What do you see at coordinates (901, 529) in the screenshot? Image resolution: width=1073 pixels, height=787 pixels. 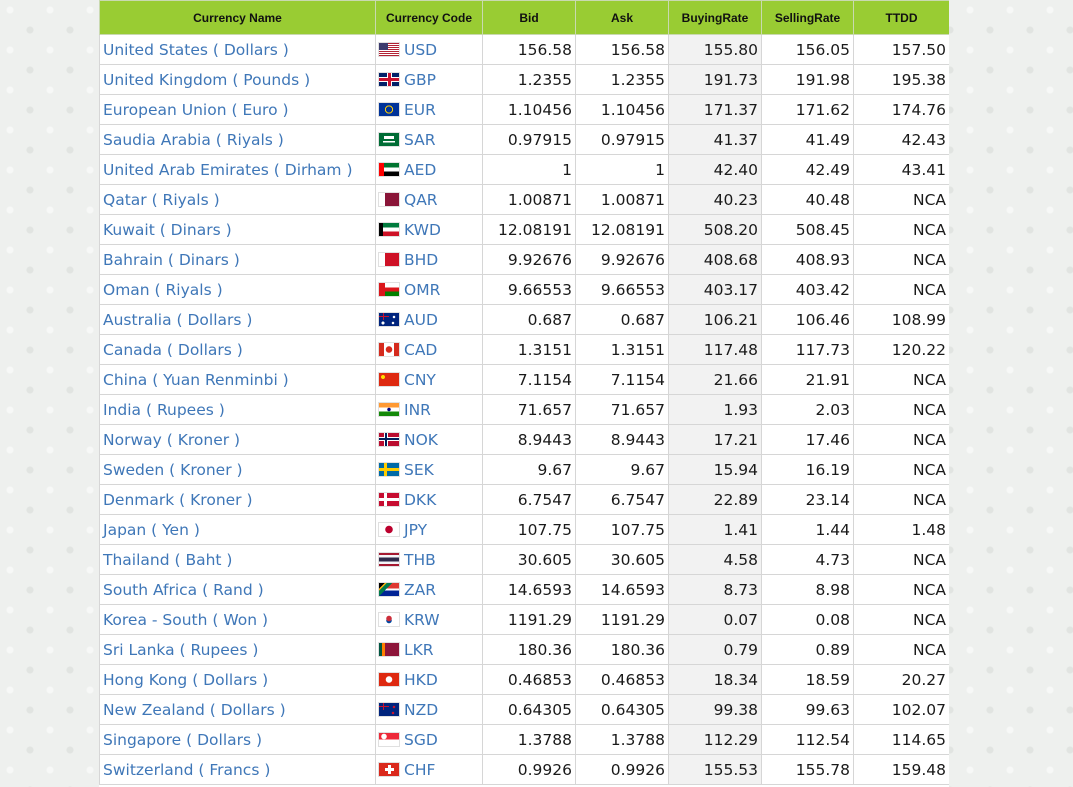 I see `ttdd-cell: 1.48` at bounding box center [901, 529].